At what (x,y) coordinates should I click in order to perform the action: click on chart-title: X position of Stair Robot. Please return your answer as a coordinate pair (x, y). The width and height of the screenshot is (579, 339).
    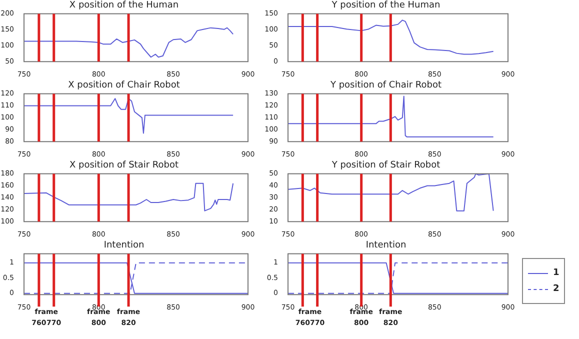
    Looking at the image, I should click on (124, 165).